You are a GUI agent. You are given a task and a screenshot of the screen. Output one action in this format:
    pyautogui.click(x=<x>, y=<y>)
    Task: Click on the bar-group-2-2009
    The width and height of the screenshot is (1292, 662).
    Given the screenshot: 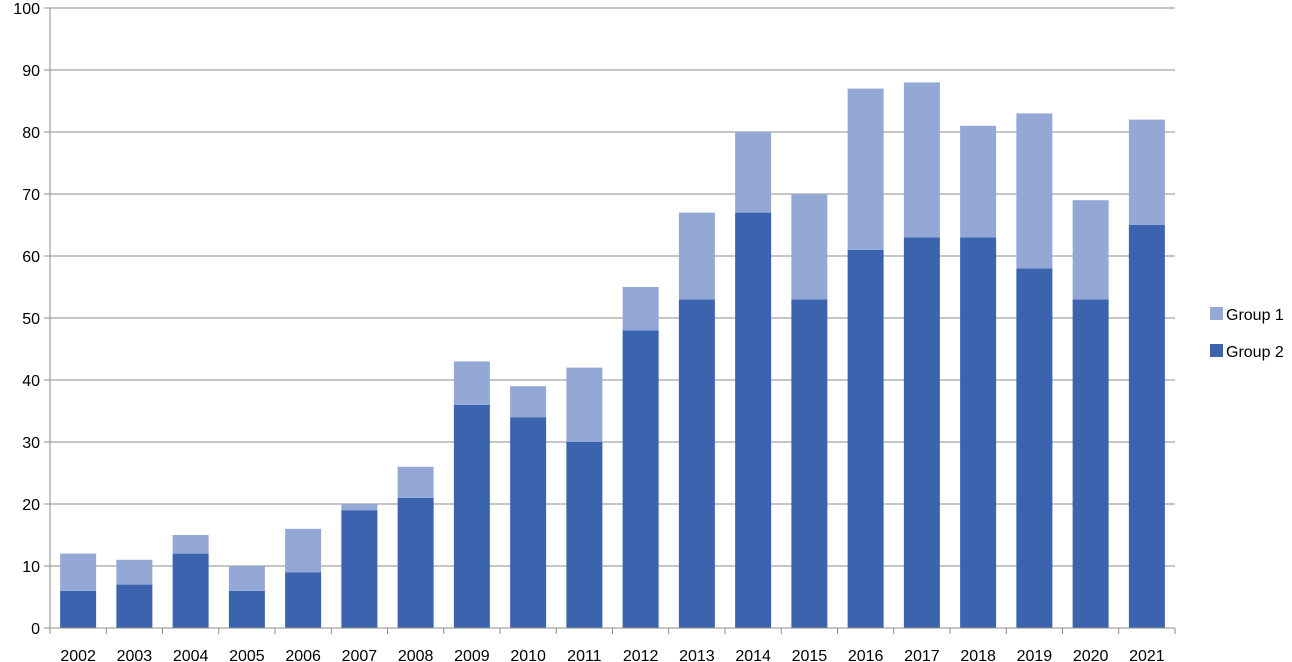 What is the action you would take?
    pyautogui.click(x=471, y=516)
    